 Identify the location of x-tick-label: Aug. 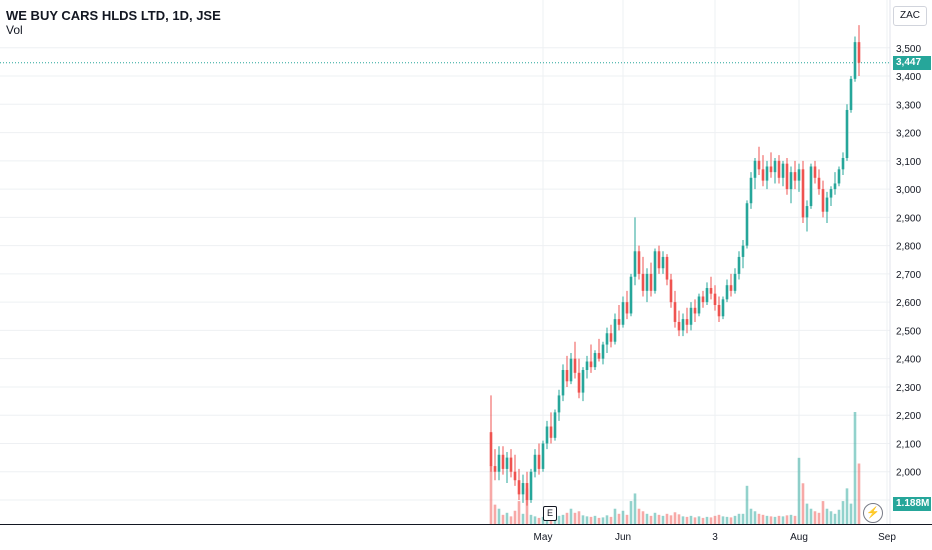
(799, 537).